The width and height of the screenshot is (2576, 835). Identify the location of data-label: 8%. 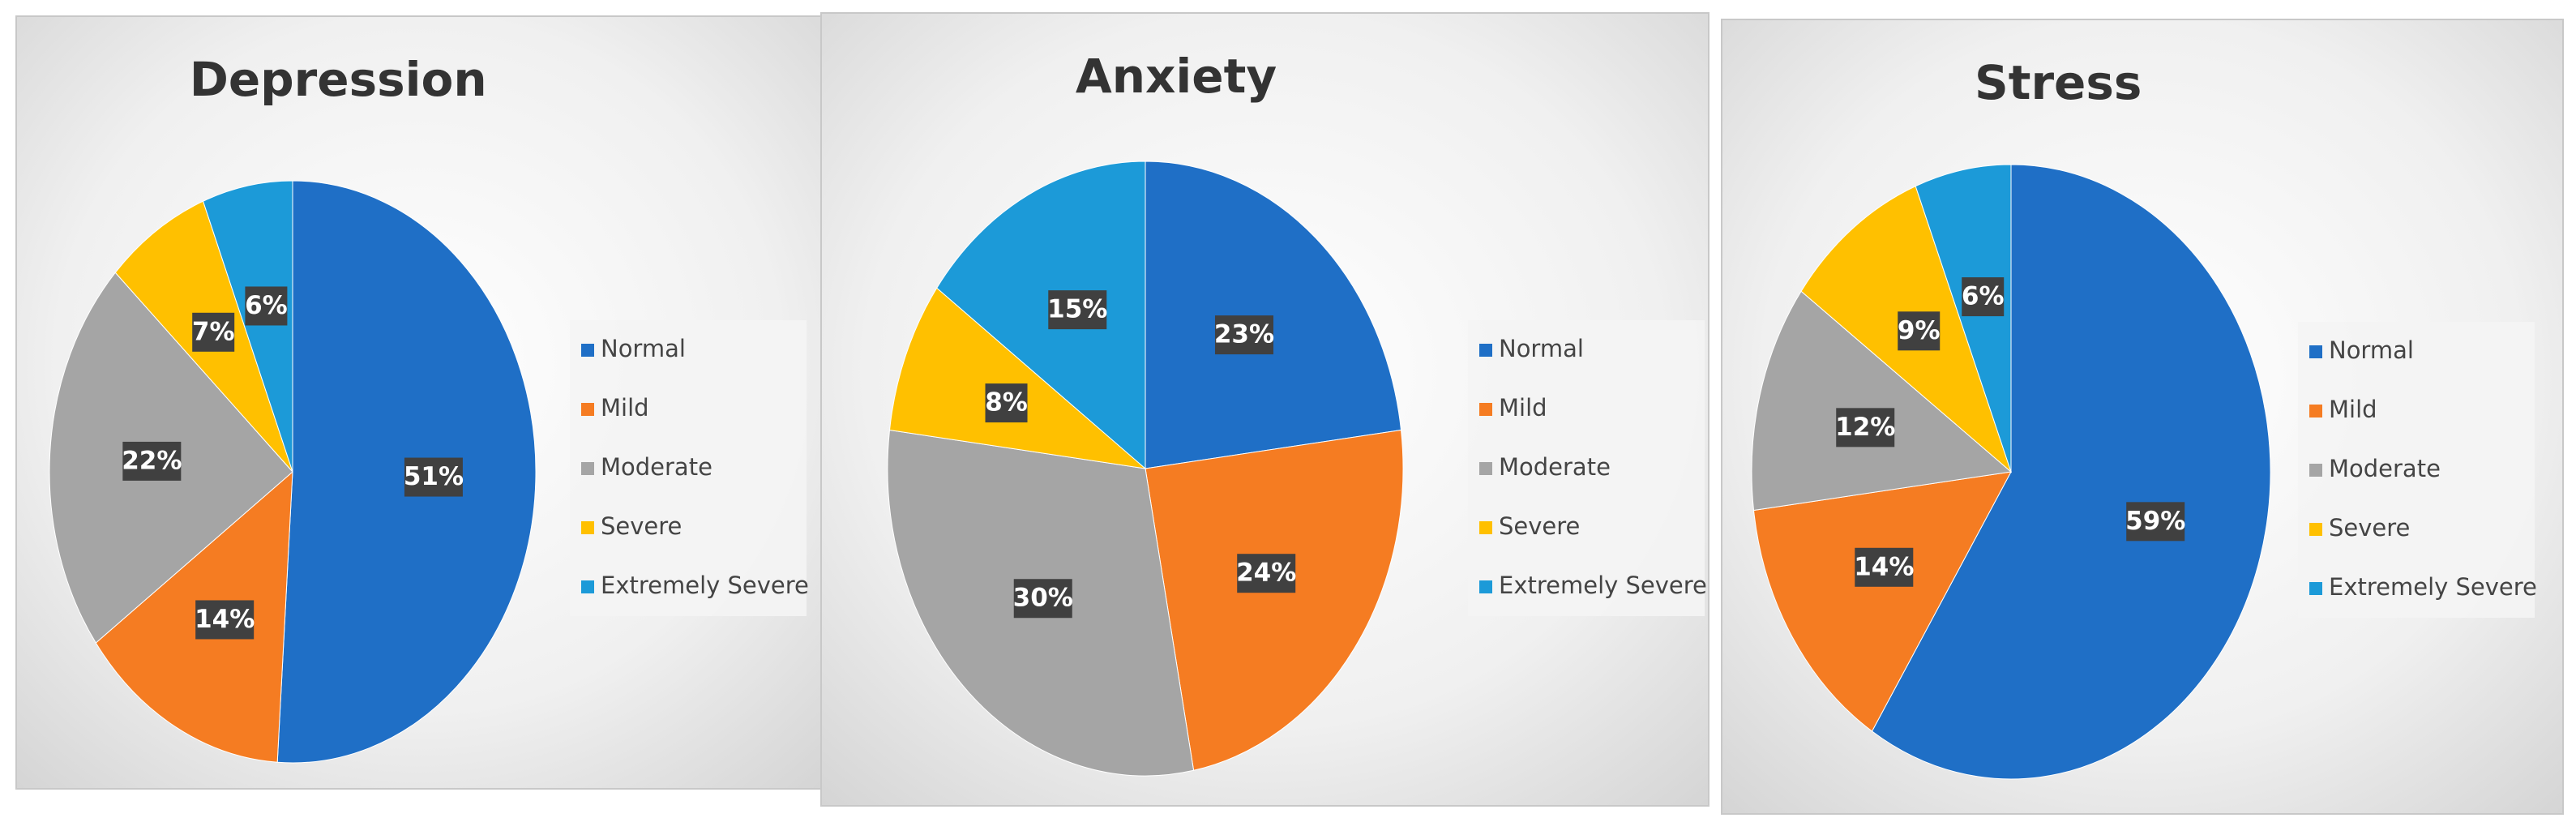
(1006, 403).